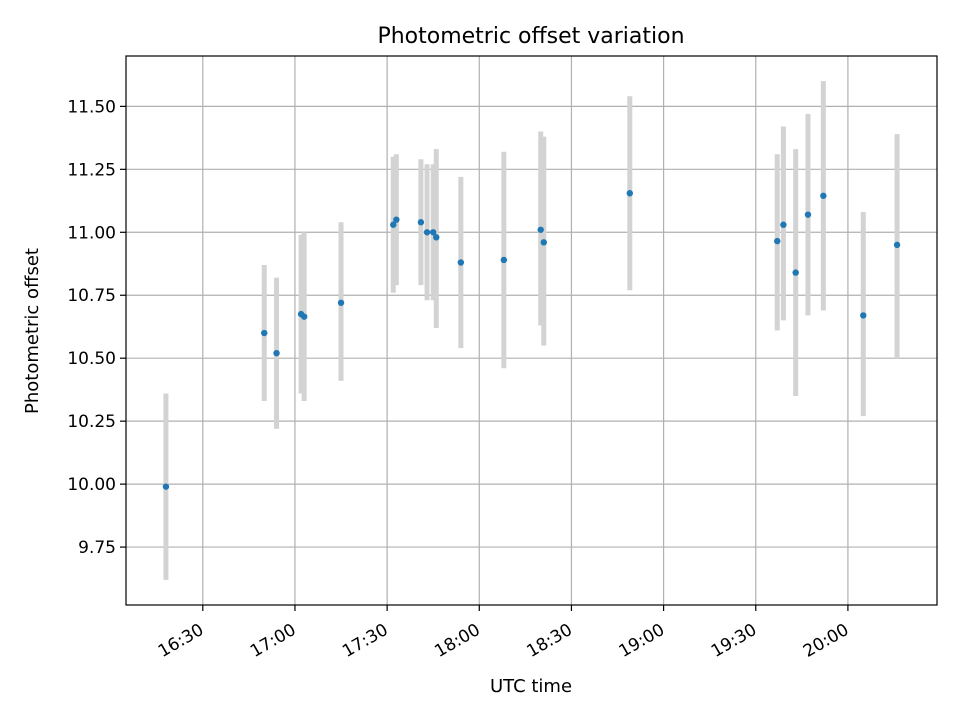 This screenshot has height=720, width=960. I want to click on x-axis-ticks: 16:30 17:00 17:30 18:00 18:30 19:00 19:30 20:00, so click(503, 633).